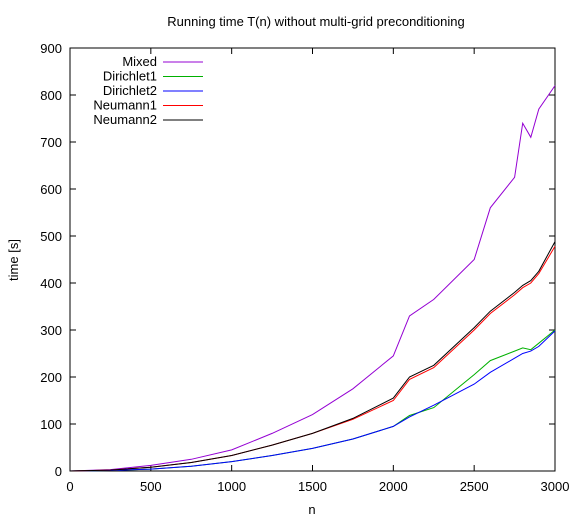 This screenshot has width=578, height=523. Describe the element at coordinates (51, 48) in the screenshot. I see `y-tick-label: 900` at that location.